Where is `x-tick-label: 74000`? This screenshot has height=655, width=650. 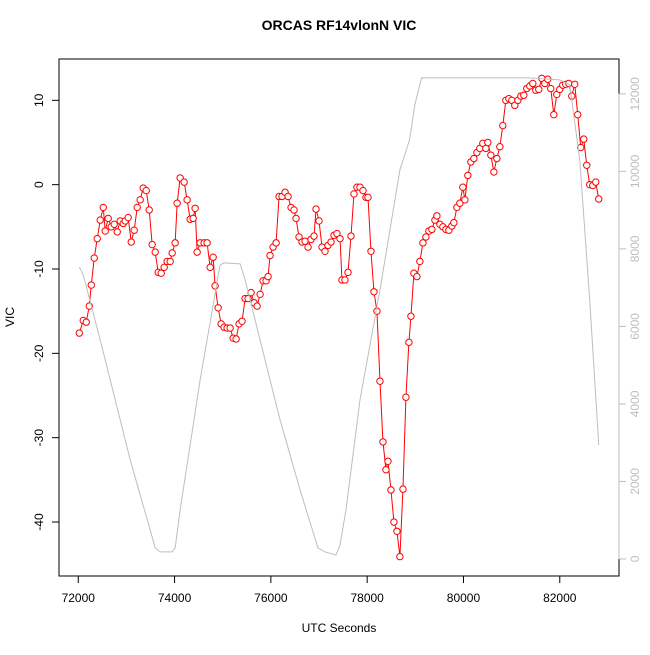 x-tick-label: 74000 is located at coordinates (175, 598).